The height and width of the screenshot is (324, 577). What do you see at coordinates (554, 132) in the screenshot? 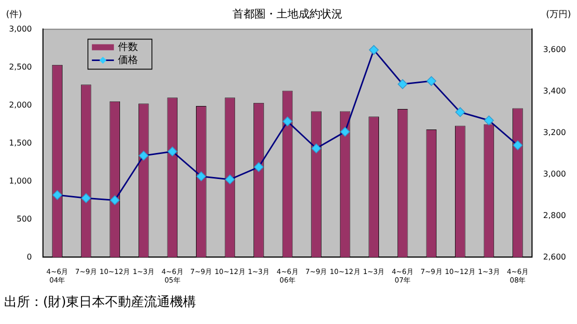
I see `y2-tick-label: 3,200` at bounding box center [554, 132].